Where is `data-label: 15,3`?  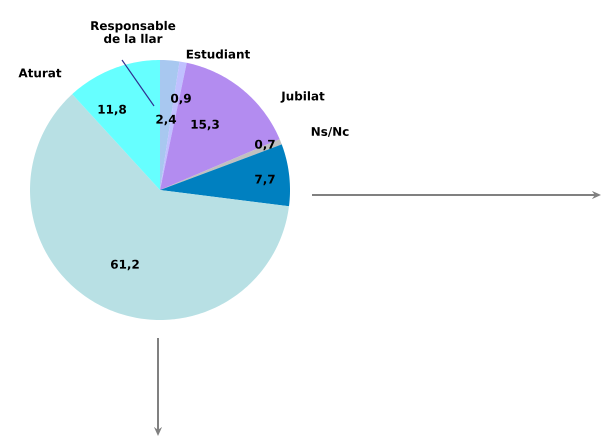 data-label: 15,3 is located at coordinates (205, 125).